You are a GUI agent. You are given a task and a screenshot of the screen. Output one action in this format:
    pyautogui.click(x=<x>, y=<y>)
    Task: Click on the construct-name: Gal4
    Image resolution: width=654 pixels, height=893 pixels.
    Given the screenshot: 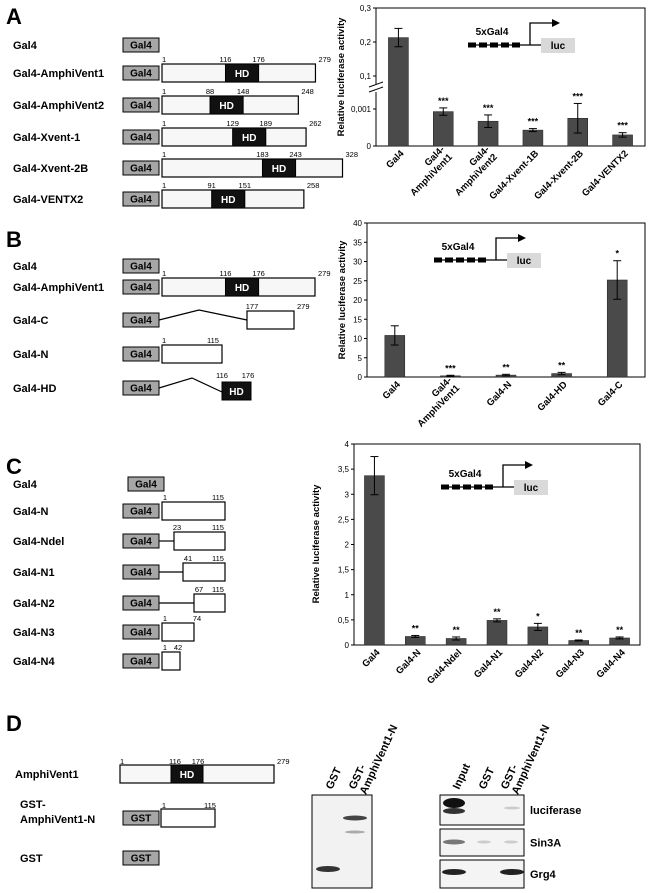 What is the action you would take?
    pyautogui.click(x=25, y=267)
    